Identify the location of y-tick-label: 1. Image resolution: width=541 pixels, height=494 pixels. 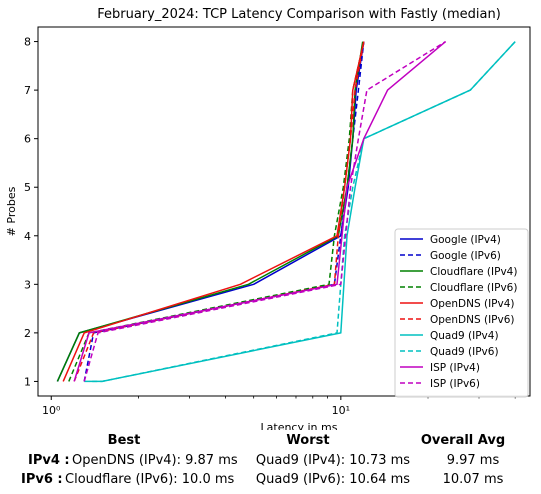
(27, 381).